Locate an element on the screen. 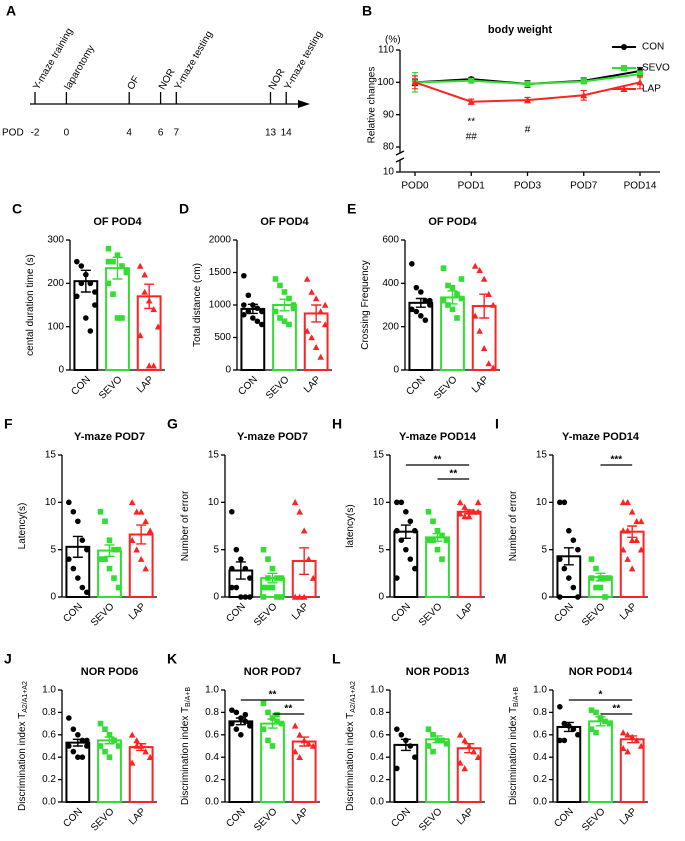 The height and width of the screenshot is (841, 685). y-tick-label: 80 is located at coordinates (389, 147).